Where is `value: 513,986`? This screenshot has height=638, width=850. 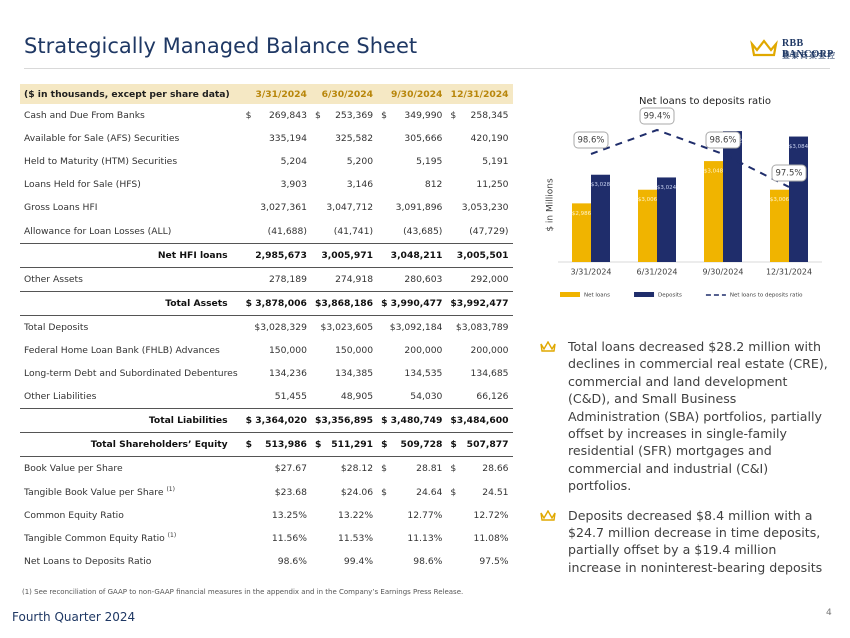
value: 513,986 is located at coordinates (286, 445).